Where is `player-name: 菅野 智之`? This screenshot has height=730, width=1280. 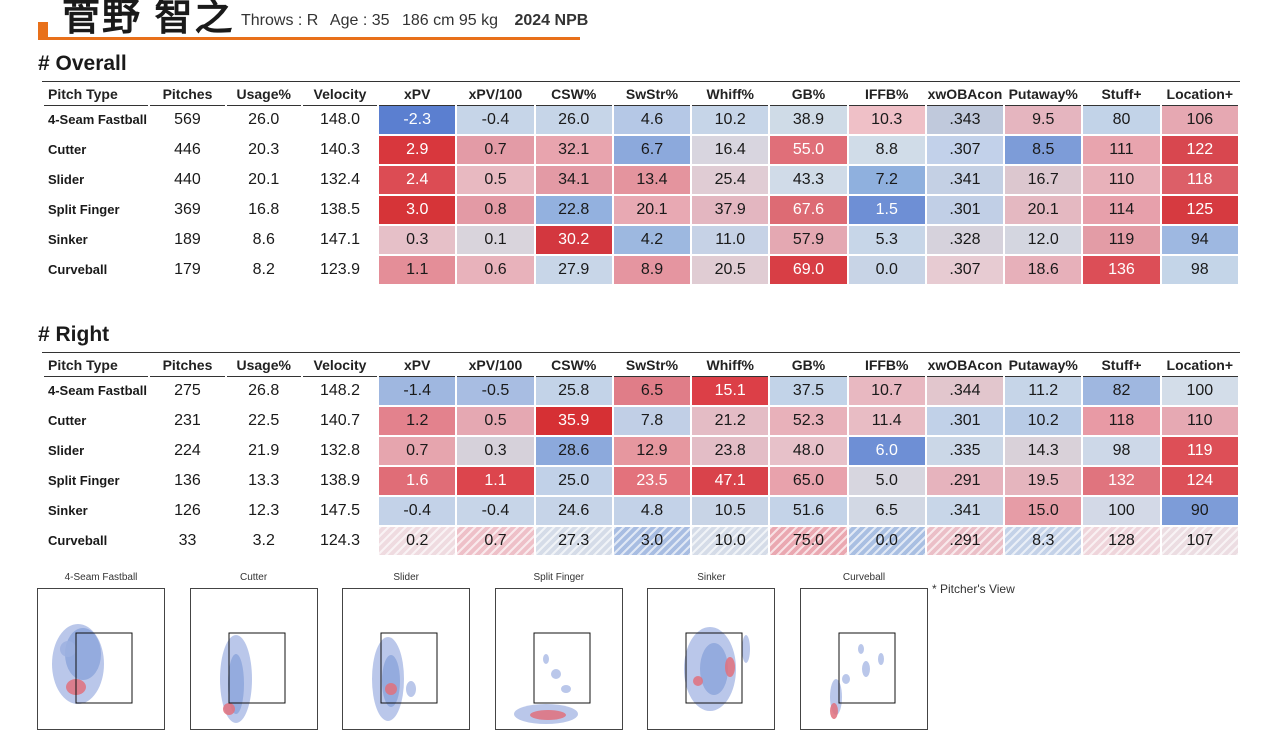 player-name: 菅野 智之 is located at coordinates (148, 19).